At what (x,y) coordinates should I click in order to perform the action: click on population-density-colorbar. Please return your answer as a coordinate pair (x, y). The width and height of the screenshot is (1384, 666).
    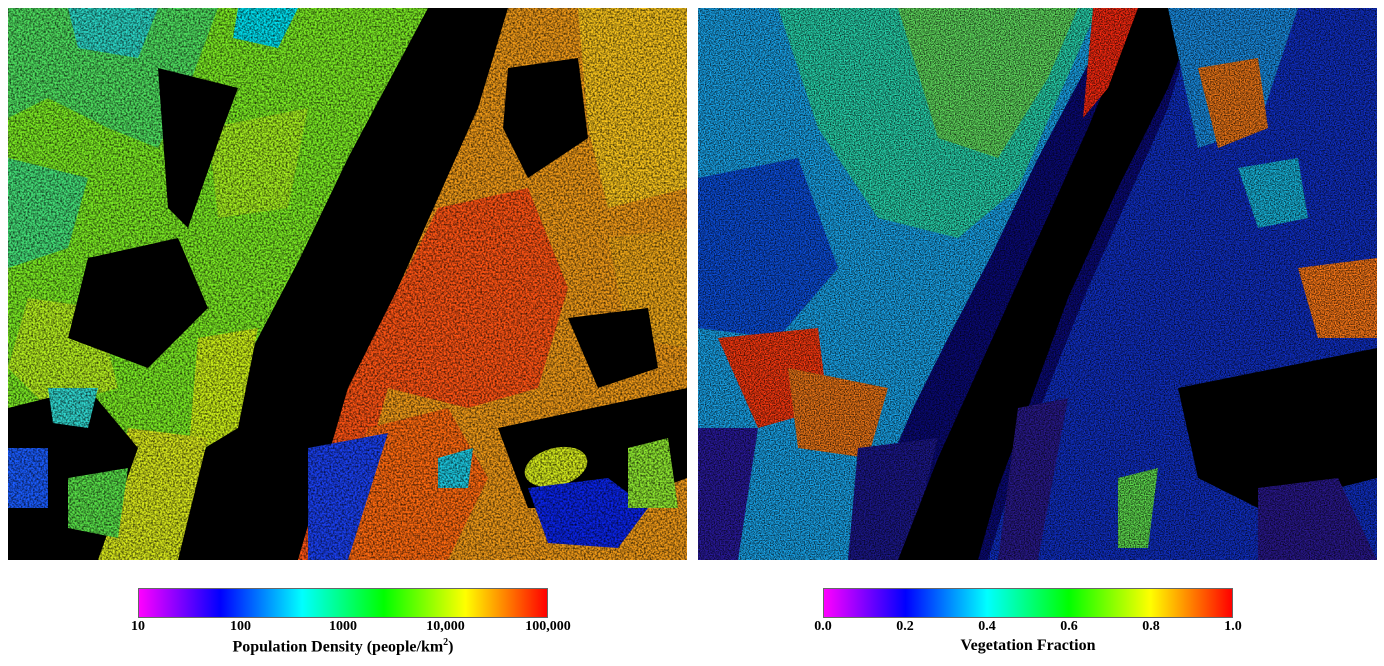
    Looking at the image, I should click on (343, 603).